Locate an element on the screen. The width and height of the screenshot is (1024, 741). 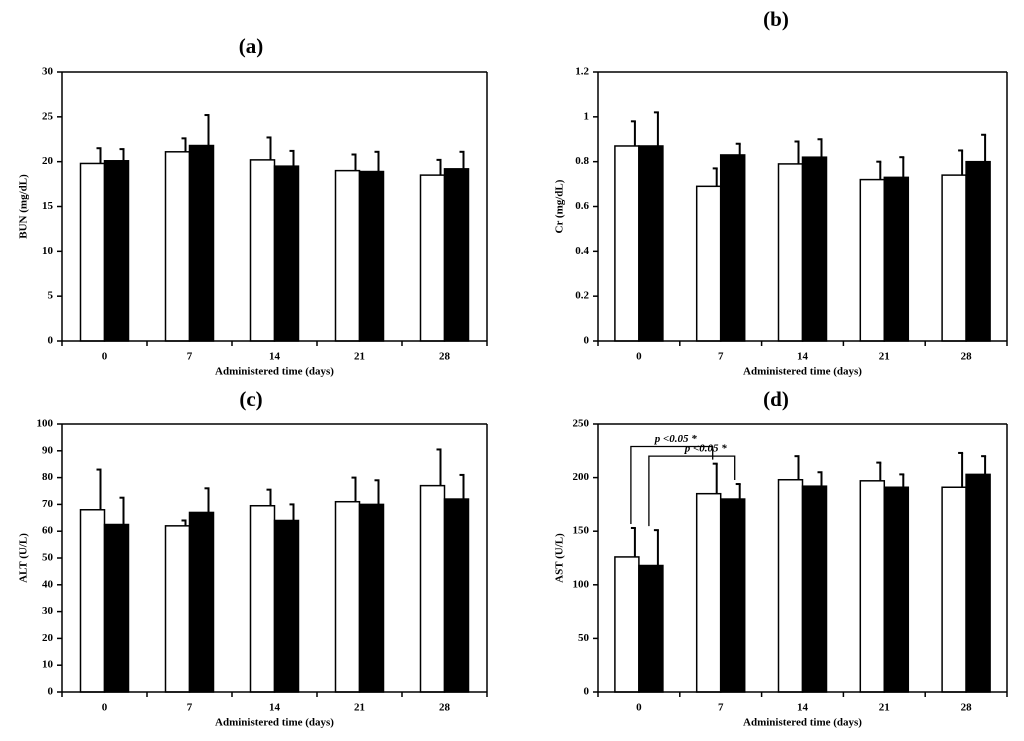
panel-label: (a) is located at coordinates (251, 46).